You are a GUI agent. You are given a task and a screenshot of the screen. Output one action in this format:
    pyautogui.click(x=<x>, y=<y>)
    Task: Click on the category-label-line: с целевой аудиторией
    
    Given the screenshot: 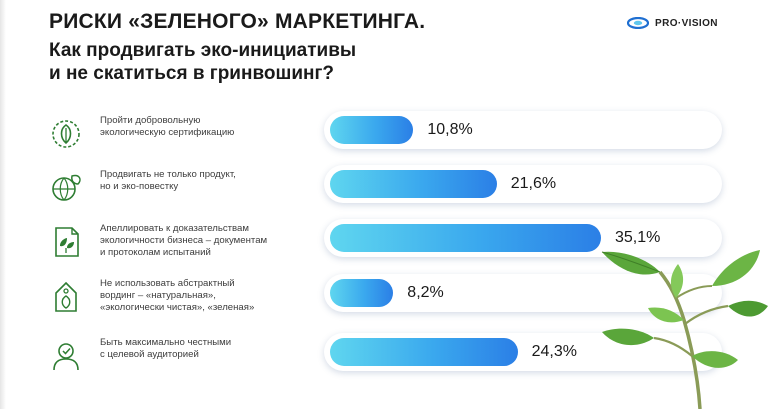 What is the action you would take?
    pyautogui.click(x=149, y=354)
    